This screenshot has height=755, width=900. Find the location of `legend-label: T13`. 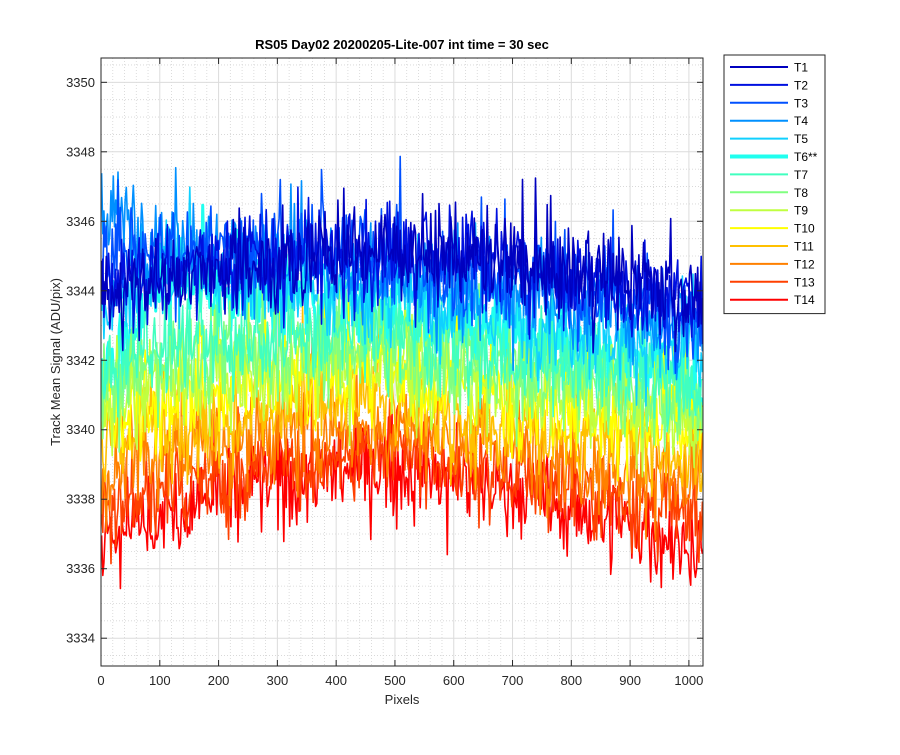

legend-label: T13 is located at coordinates (804, 282).